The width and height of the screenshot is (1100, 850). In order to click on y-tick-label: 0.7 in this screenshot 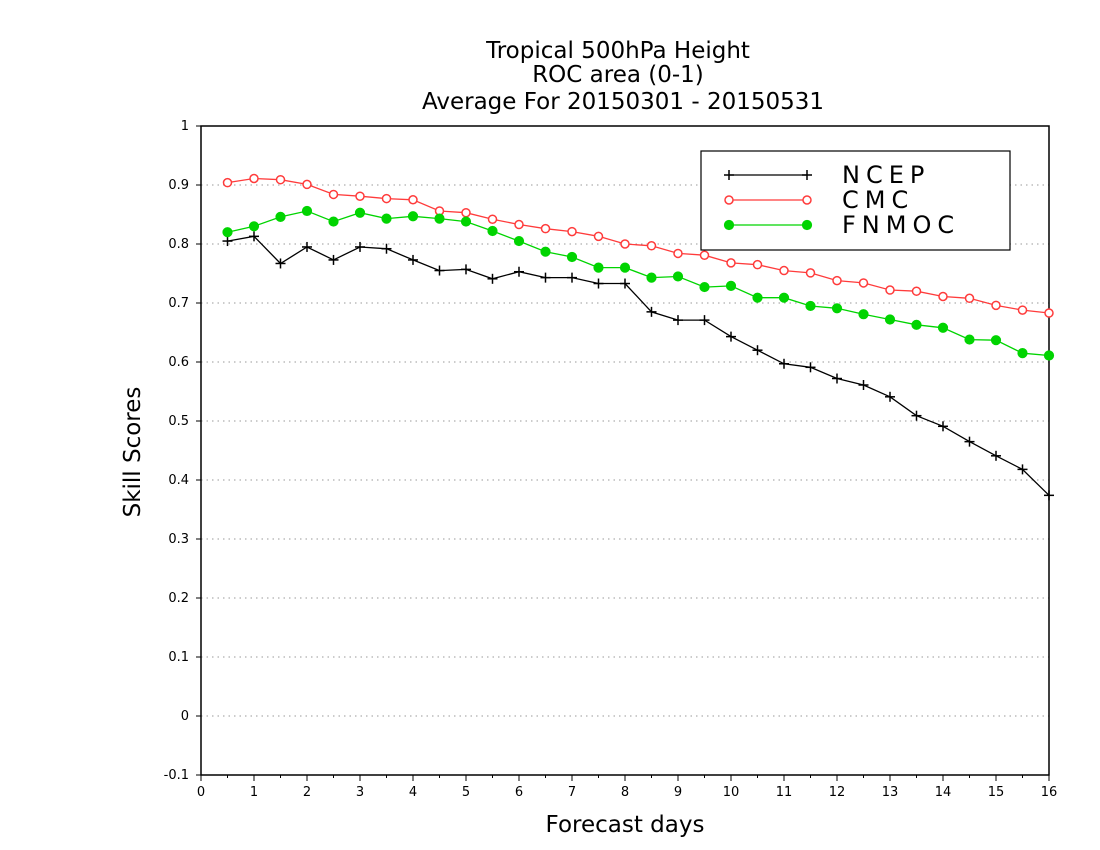, I will do `click(178, 303)`.